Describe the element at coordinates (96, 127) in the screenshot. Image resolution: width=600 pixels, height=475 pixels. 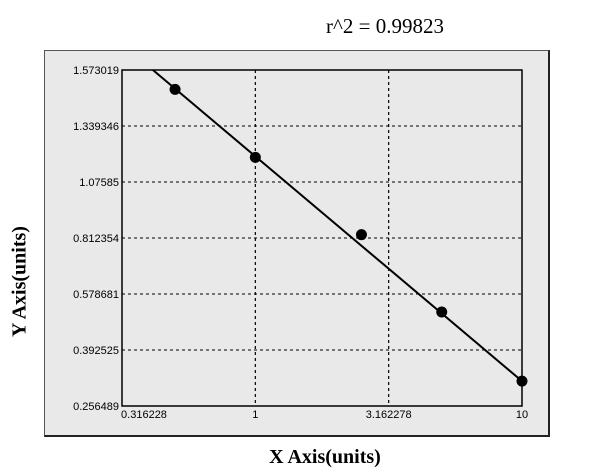
I see `y-tick-label: 1.339346` at that location.